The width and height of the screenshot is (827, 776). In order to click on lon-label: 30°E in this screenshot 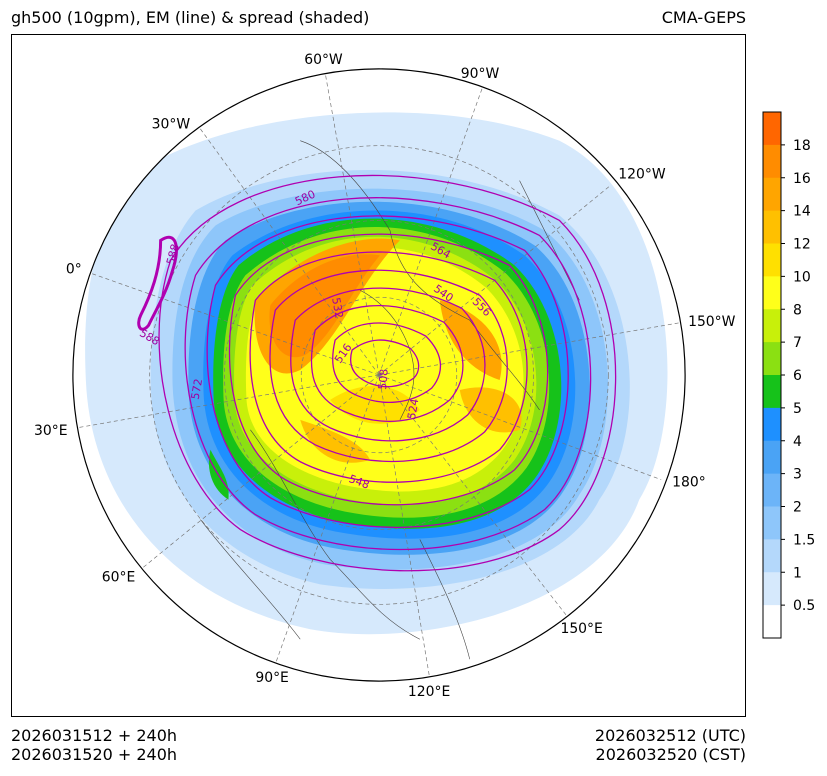, I will do `click(51, 431)`.